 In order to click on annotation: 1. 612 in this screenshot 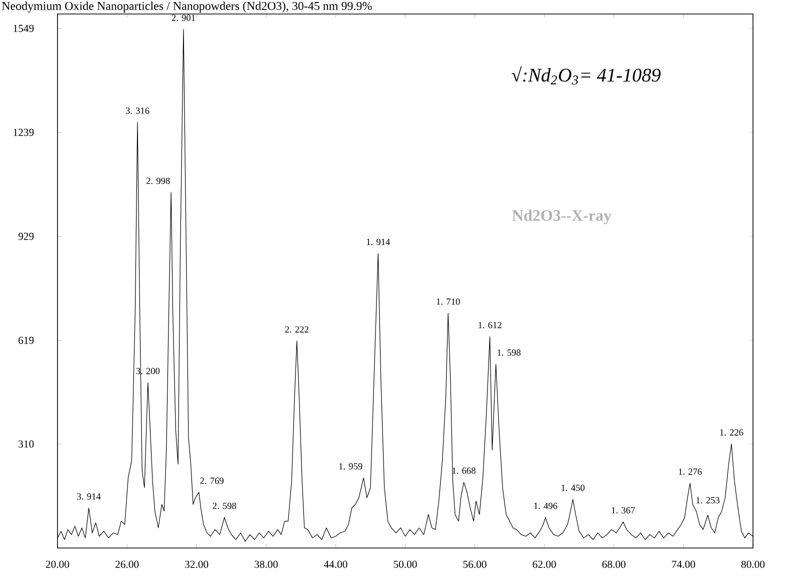, I will do `click(490, 325)`.